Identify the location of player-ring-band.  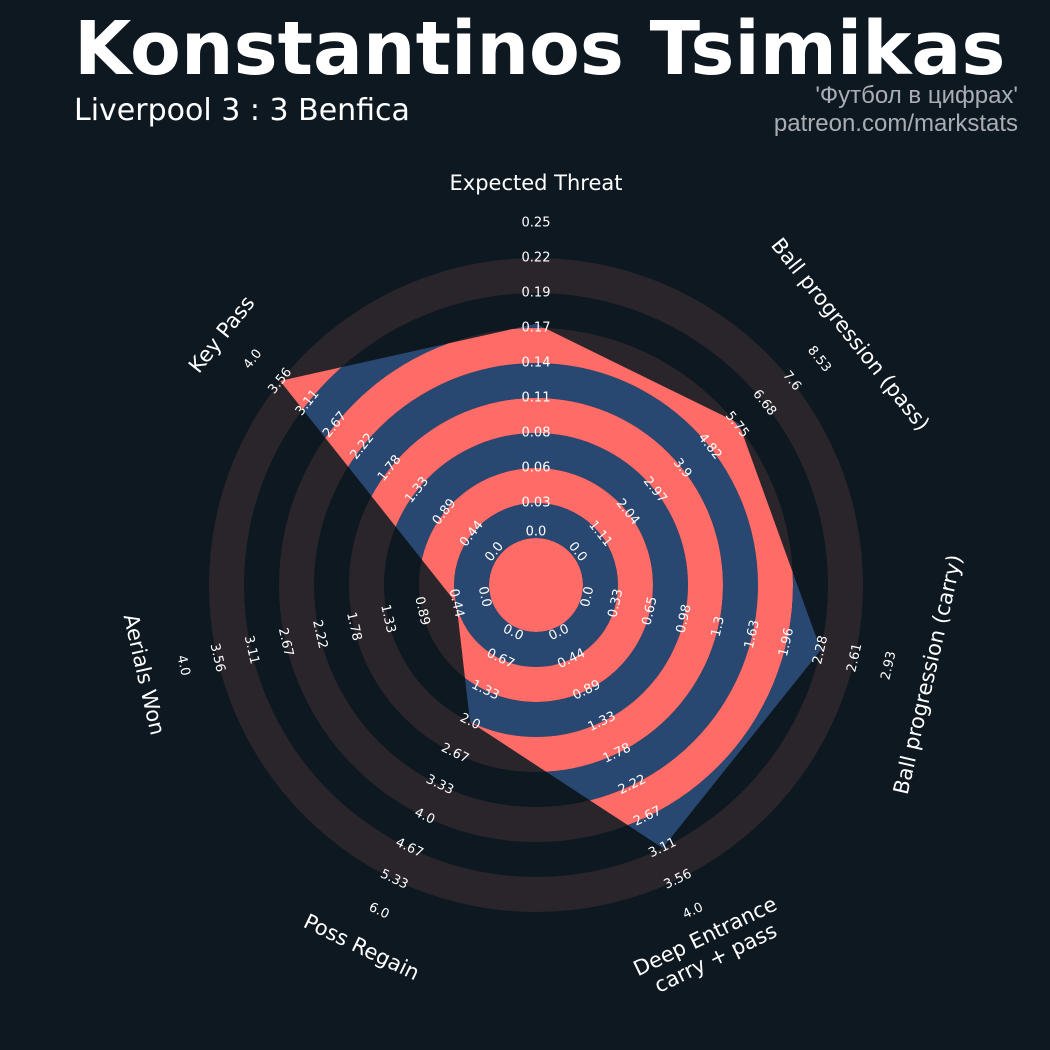
(535, 585).